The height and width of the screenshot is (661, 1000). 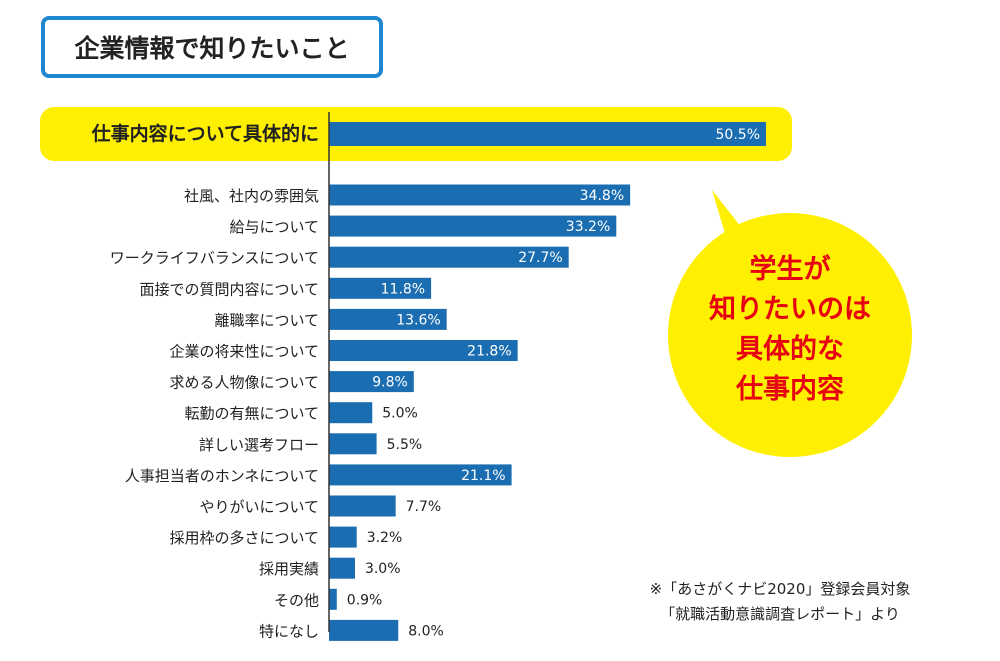 I want to click on category-label: 給与について, so click(x=274, y=227).